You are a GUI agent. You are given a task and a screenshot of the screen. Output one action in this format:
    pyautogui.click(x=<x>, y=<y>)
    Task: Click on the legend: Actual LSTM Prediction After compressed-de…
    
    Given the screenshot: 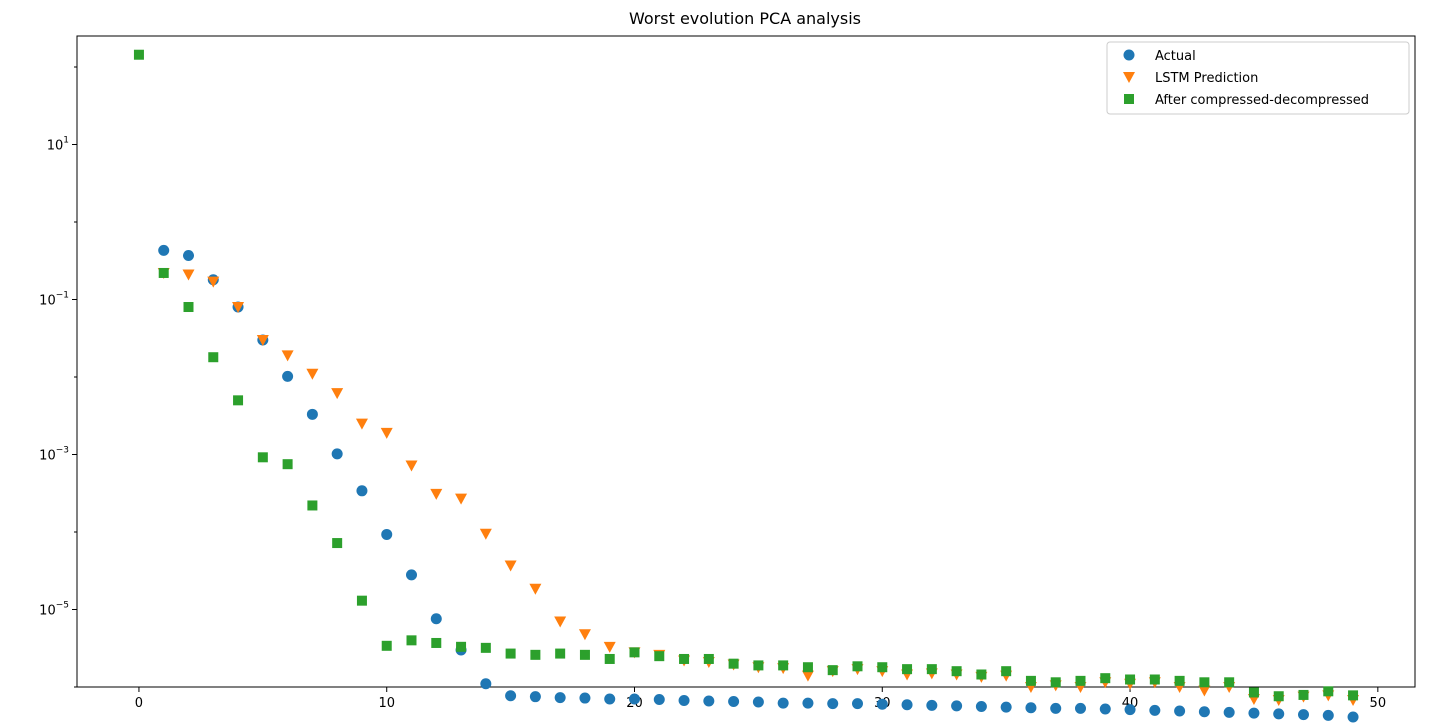 What is the action you would take?
    pyautogui.click(x=1258, y=78)
    